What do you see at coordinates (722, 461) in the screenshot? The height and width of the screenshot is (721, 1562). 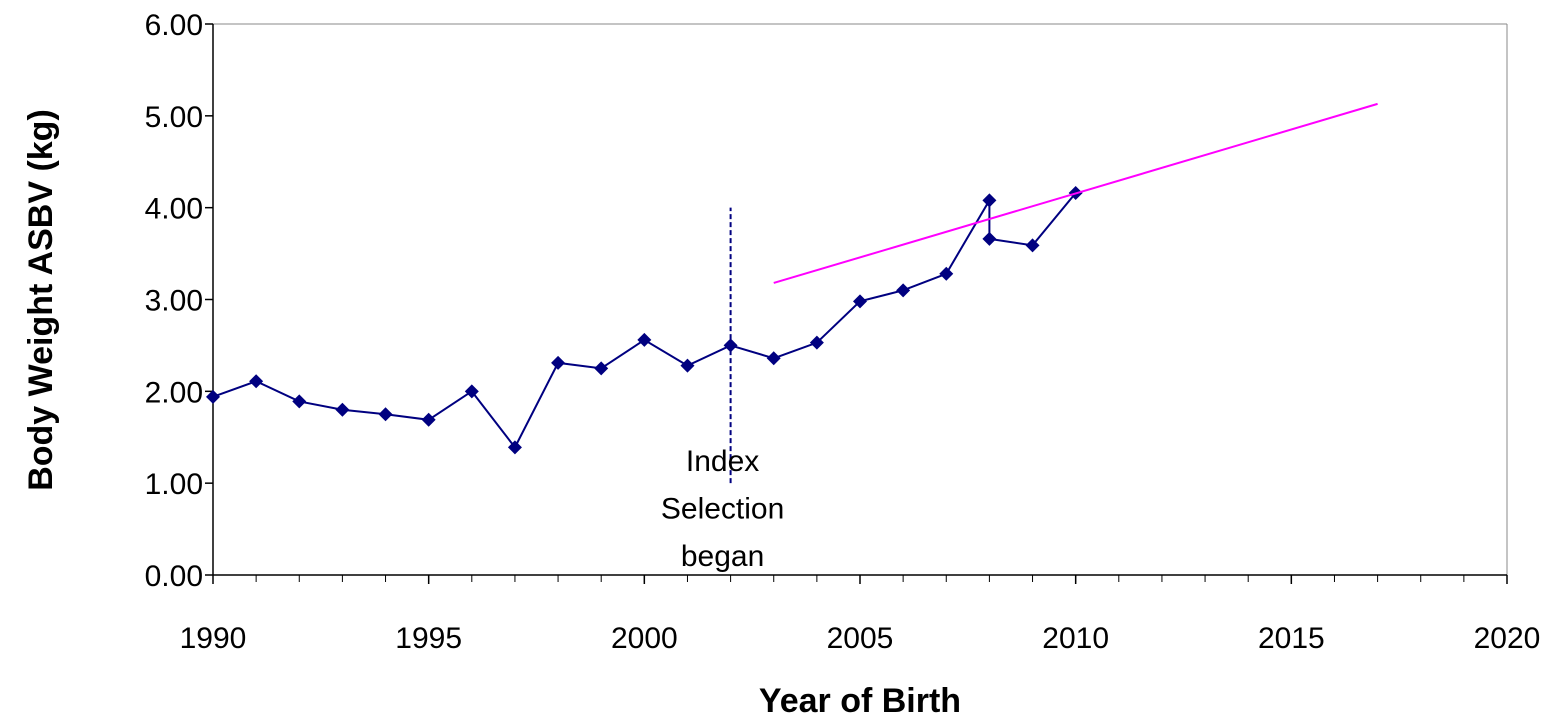 I see `annotation-text: Index` at bounding box center [722, 461].